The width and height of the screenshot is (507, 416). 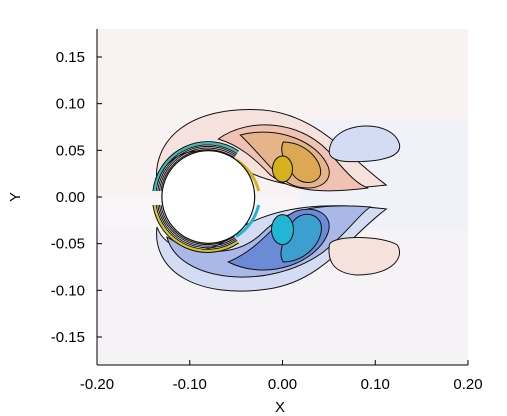 I want to click on y-tick-label: 0.00, so click(x=70, y=197).